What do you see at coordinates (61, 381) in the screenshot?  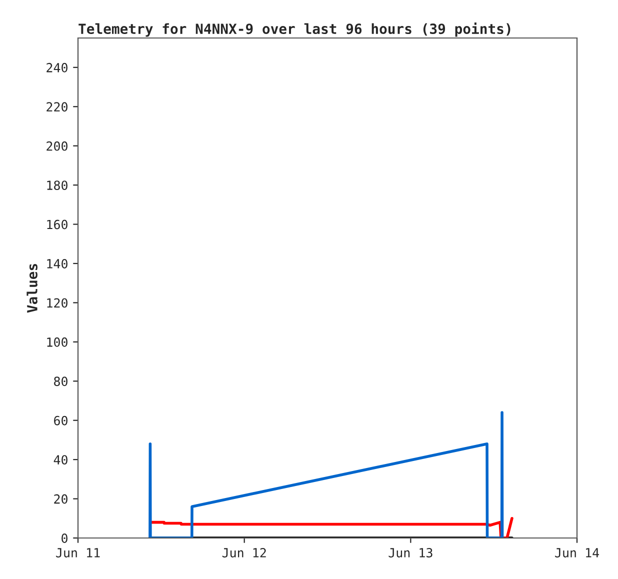 I see `y-tick-label: 80` at bounding box center [61, 381].